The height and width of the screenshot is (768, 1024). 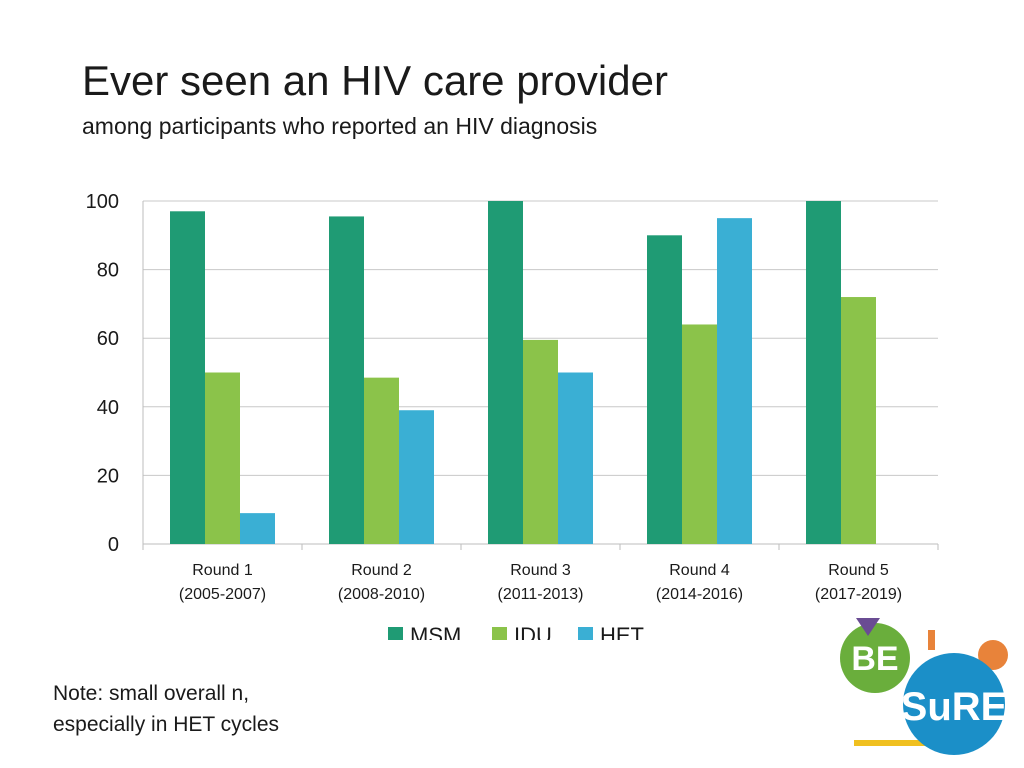 What do you see at coordinates (113, 545) in the screenshot?
I see `y-tick-label: 0` at bounding box center [113, 545].